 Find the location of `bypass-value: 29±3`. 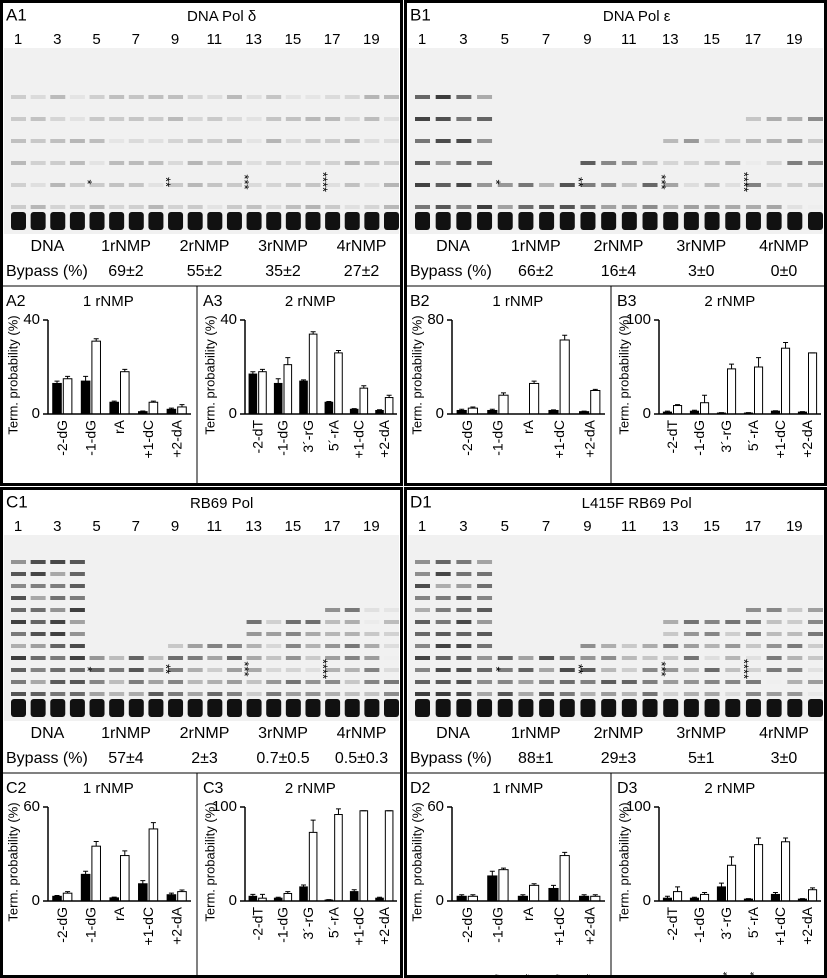

bypass-value: 29±3 is located at coordinates (619, 758).